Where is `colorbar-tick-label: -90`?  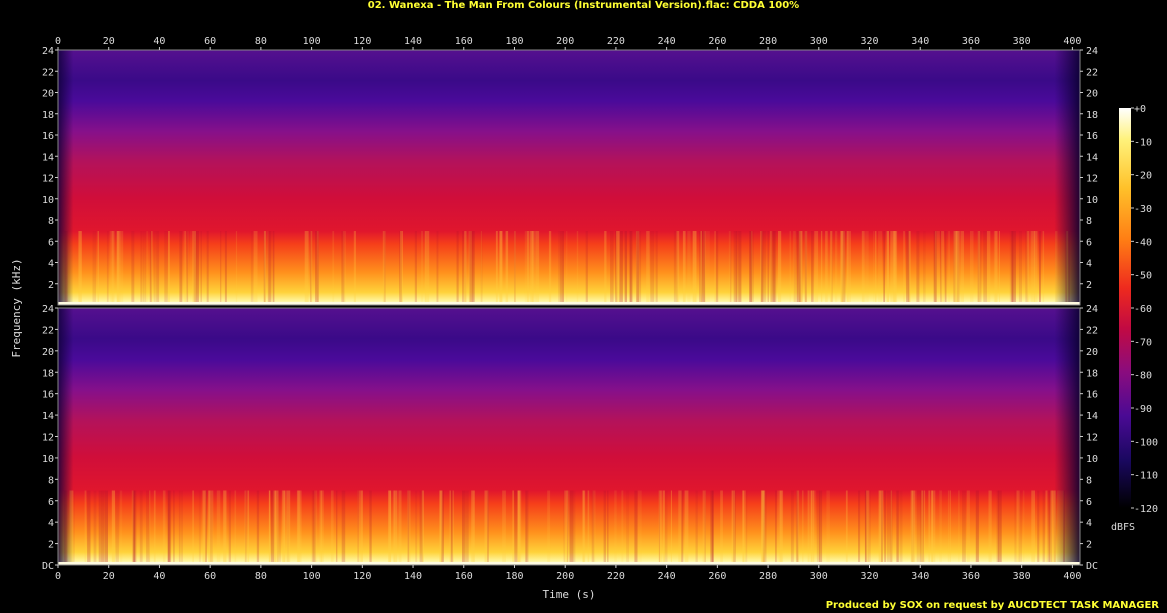 colorbar-tick-label: -90 is located at coordinates (1143, 409).